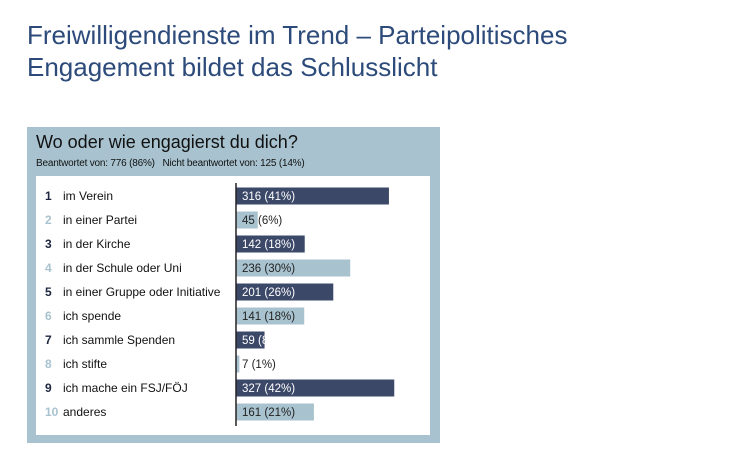 This screenshot has width=740, height=458. Describe the element at coordinates (262, 221) in the screenshot. I see `value-label: 45 (6%)` at that location.